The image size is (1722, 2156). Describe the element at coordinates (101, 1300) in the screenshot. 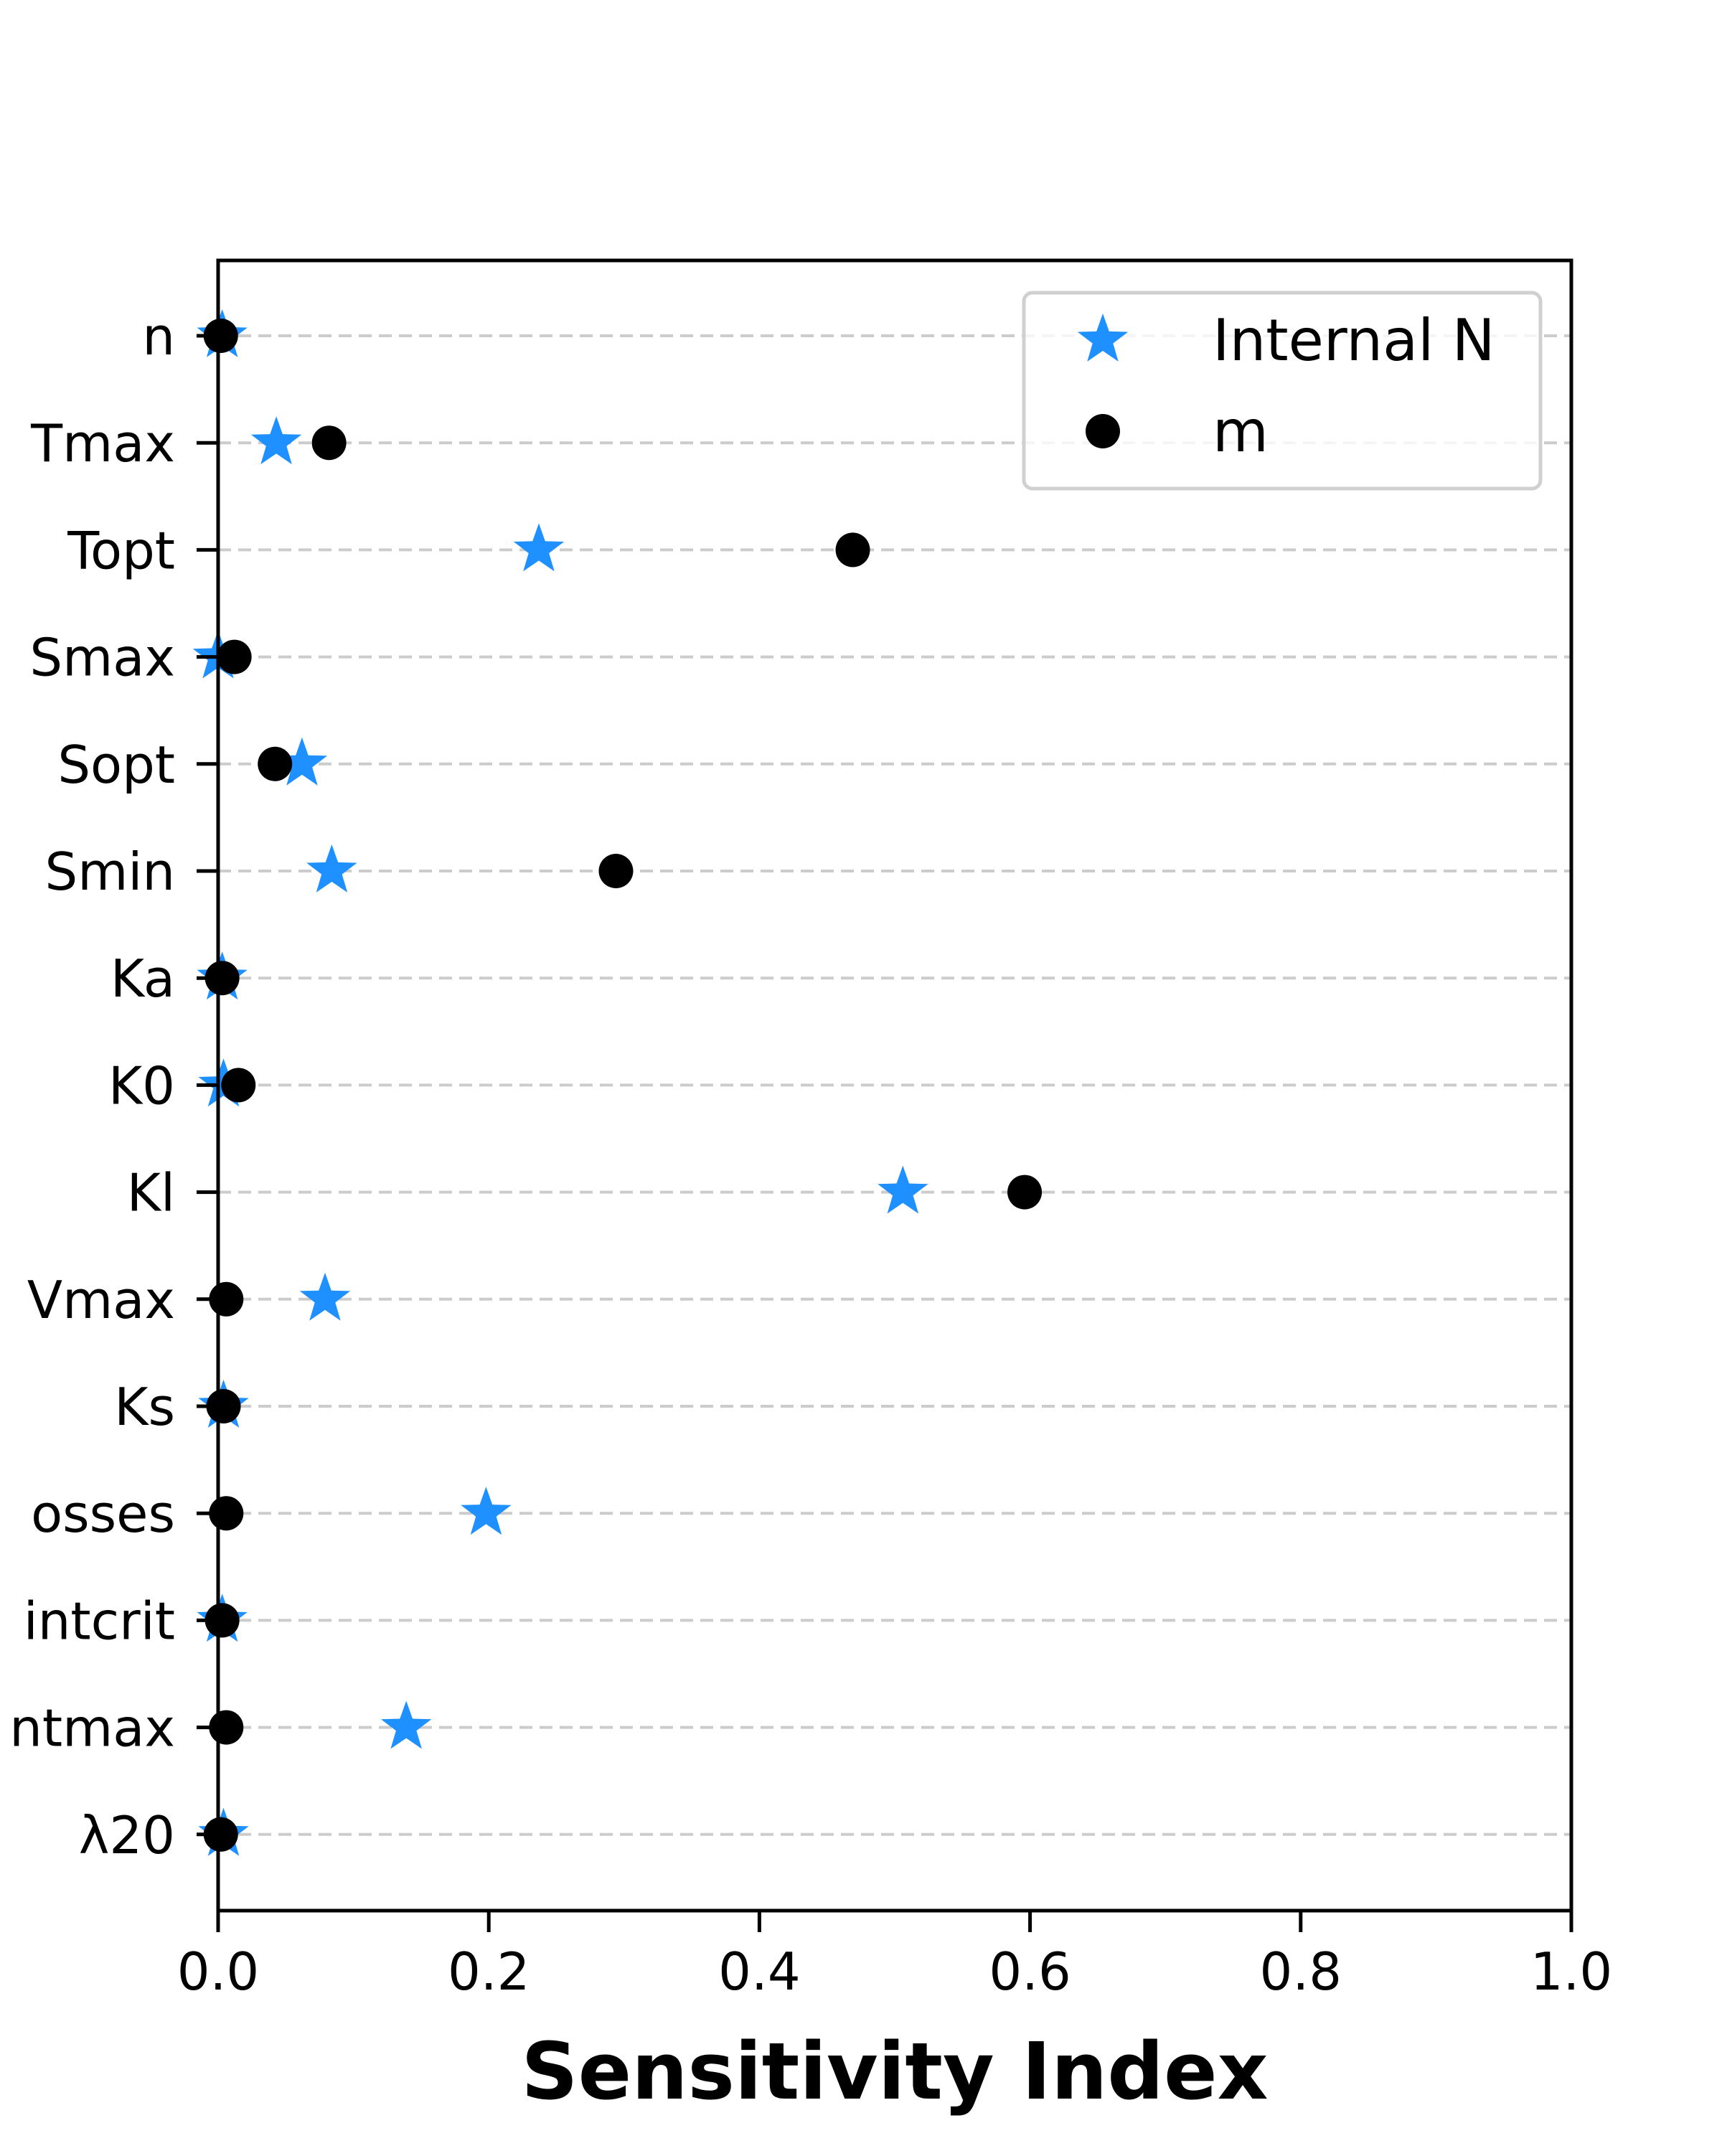

I see `y-tick-label: Vmax` at that location.